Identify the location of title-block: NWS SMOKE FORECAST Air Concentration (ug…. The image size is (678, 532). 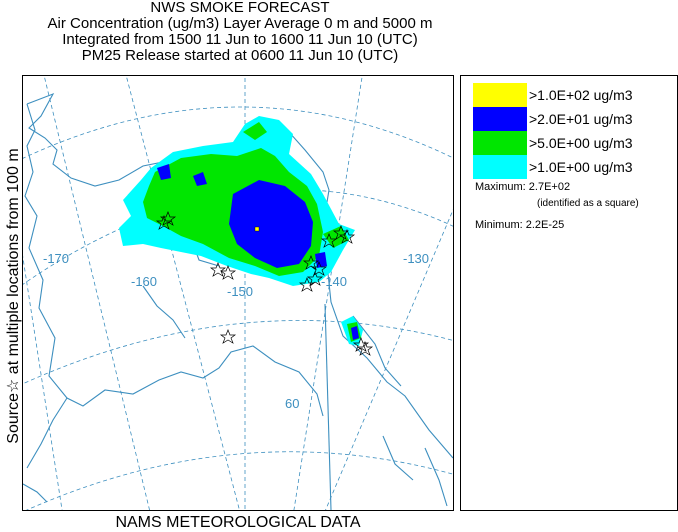
(240, 32).